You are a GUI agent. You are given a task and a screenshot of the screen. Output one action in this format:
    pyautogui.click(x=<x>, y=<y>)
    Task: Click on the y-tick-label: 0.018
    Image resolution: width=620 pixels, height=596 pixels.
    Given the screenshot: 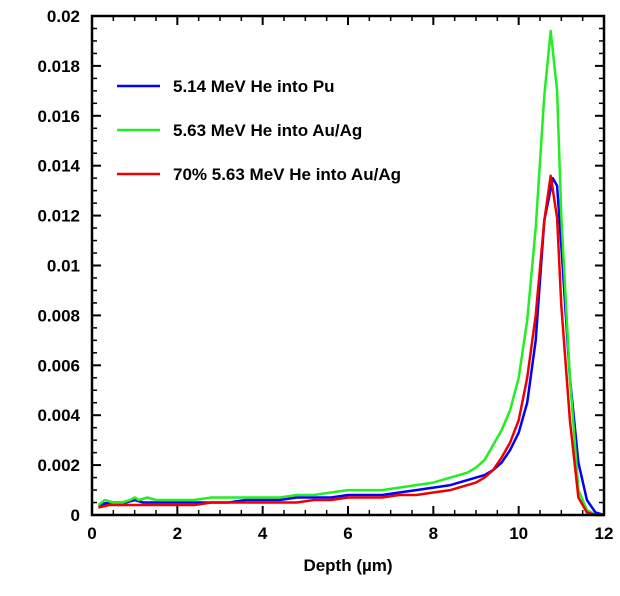 What is the action you would take?
    pyautogui.click(x=58, y=66)
    